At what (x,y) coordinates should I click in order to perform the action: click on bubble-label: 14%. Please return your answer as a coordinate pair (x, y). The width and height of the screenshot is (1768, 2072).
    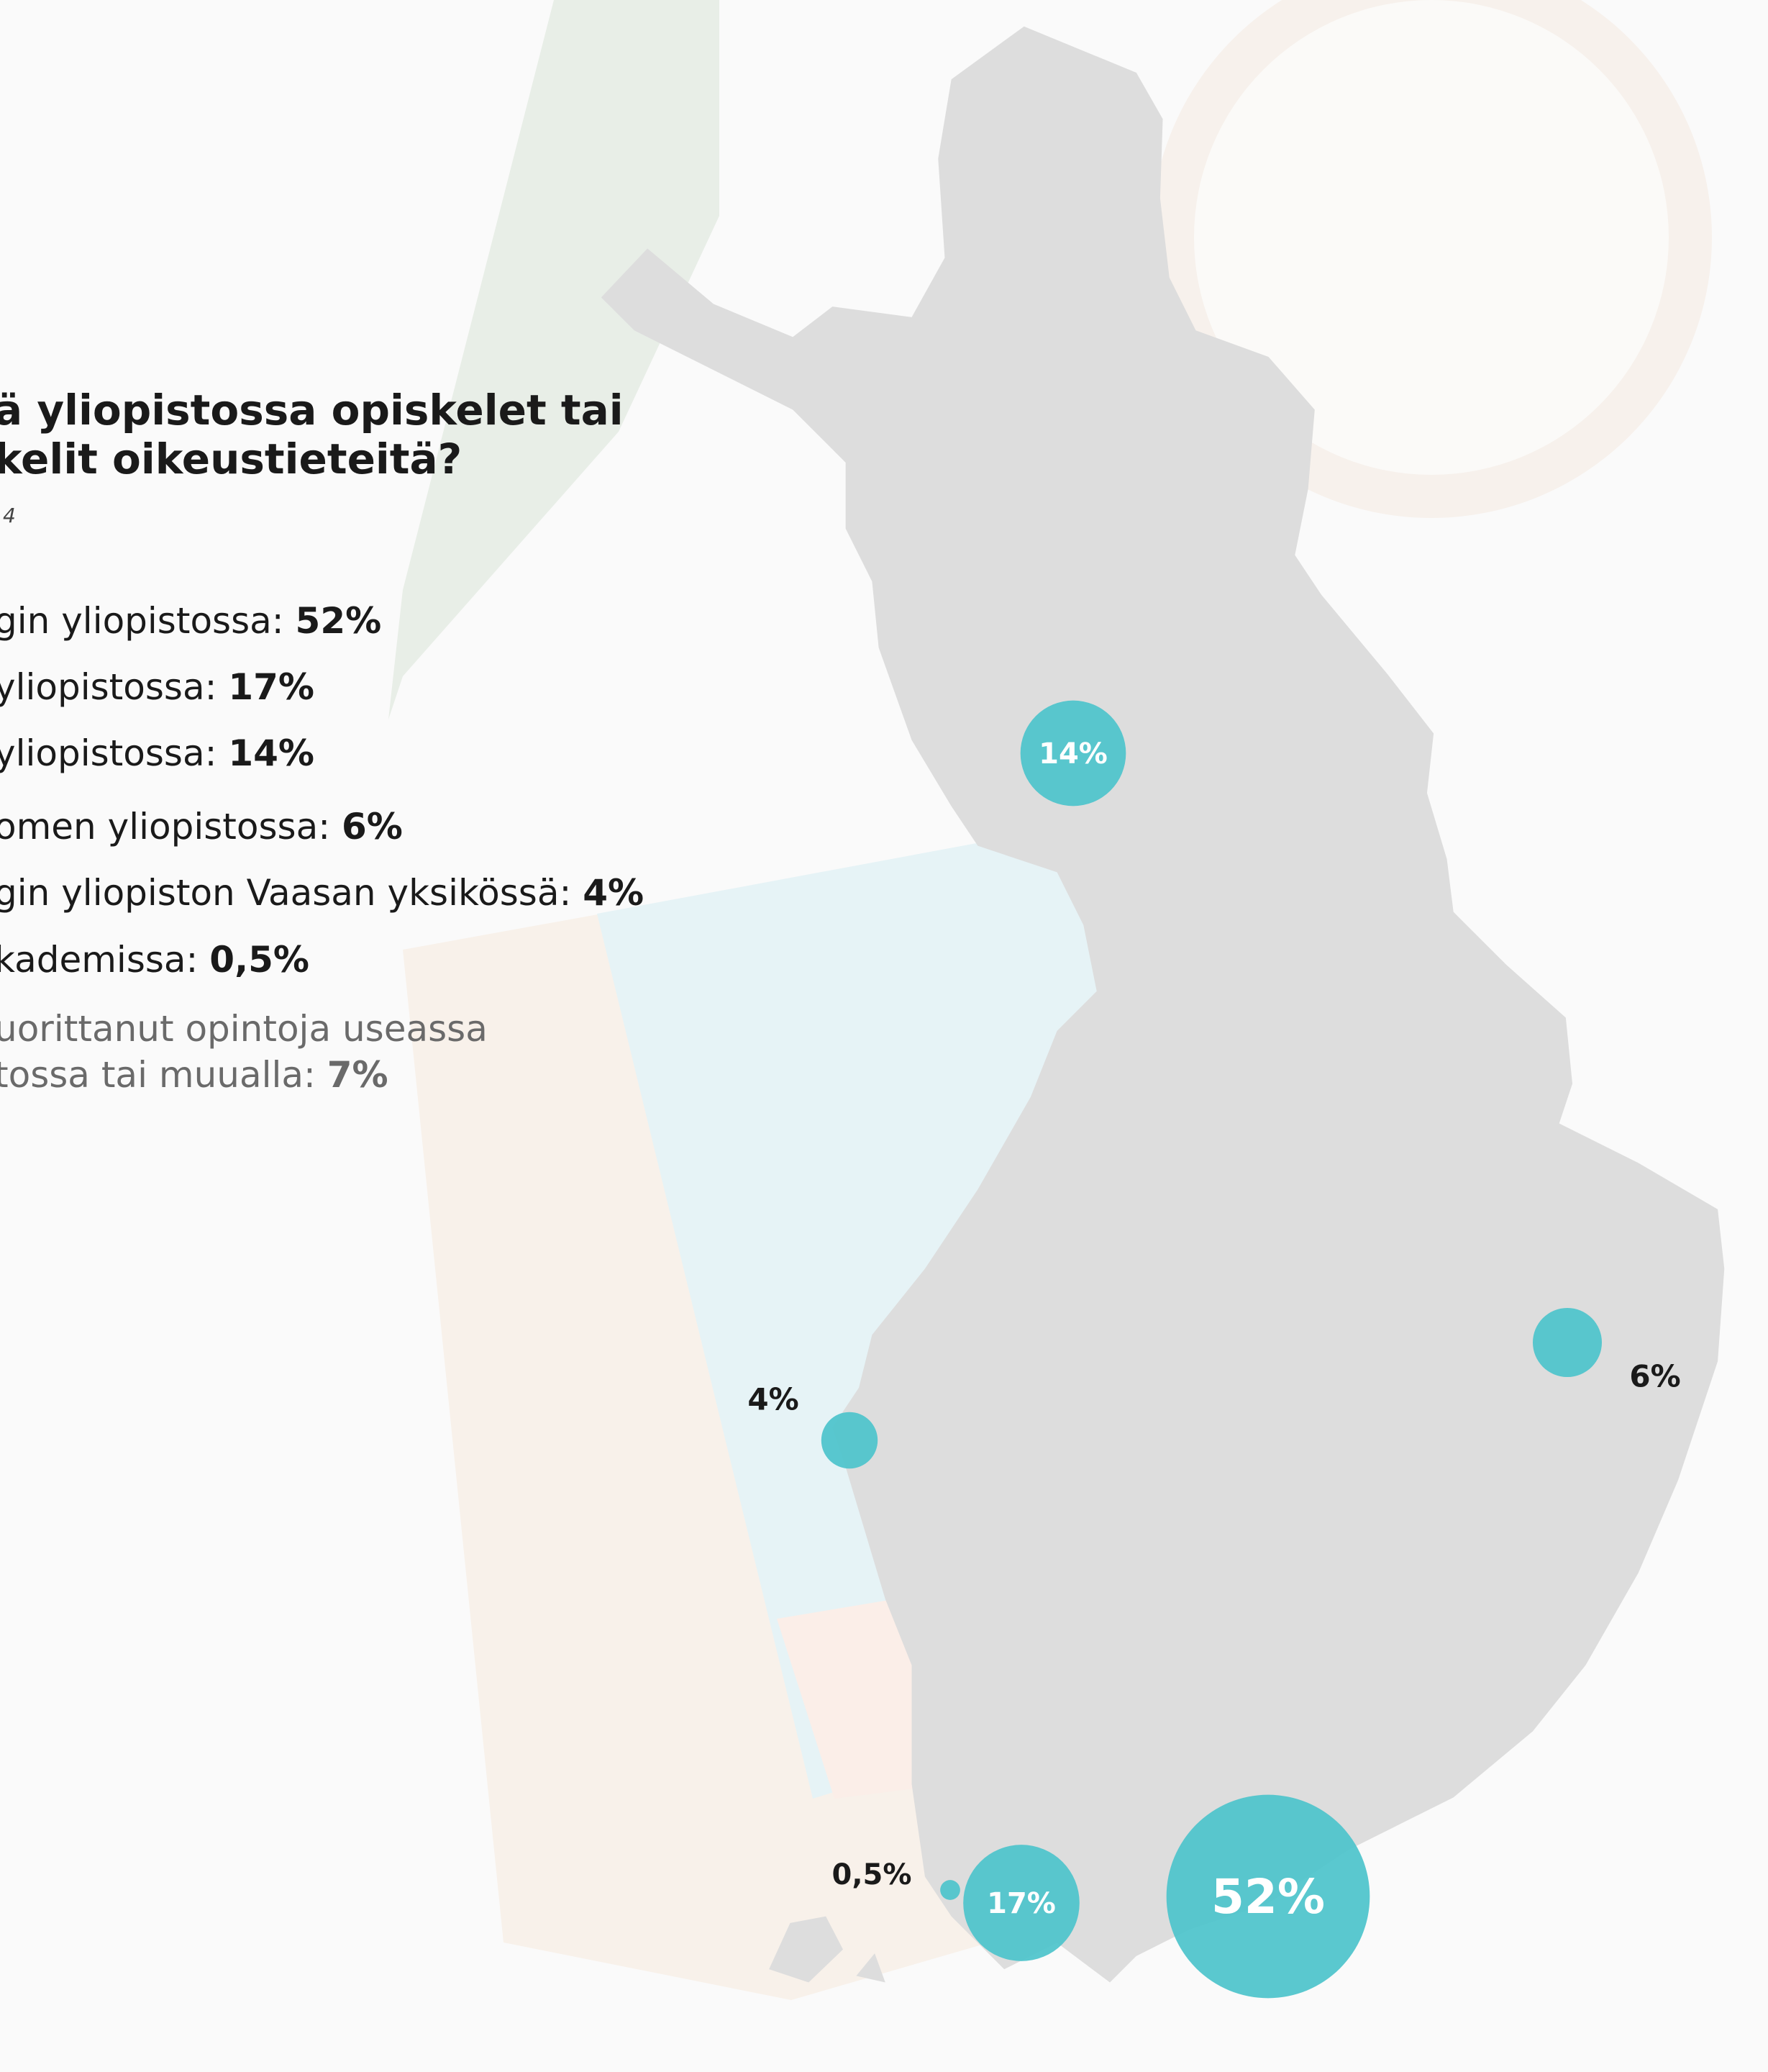
    Looking at the image, I should click on (1073, 754).